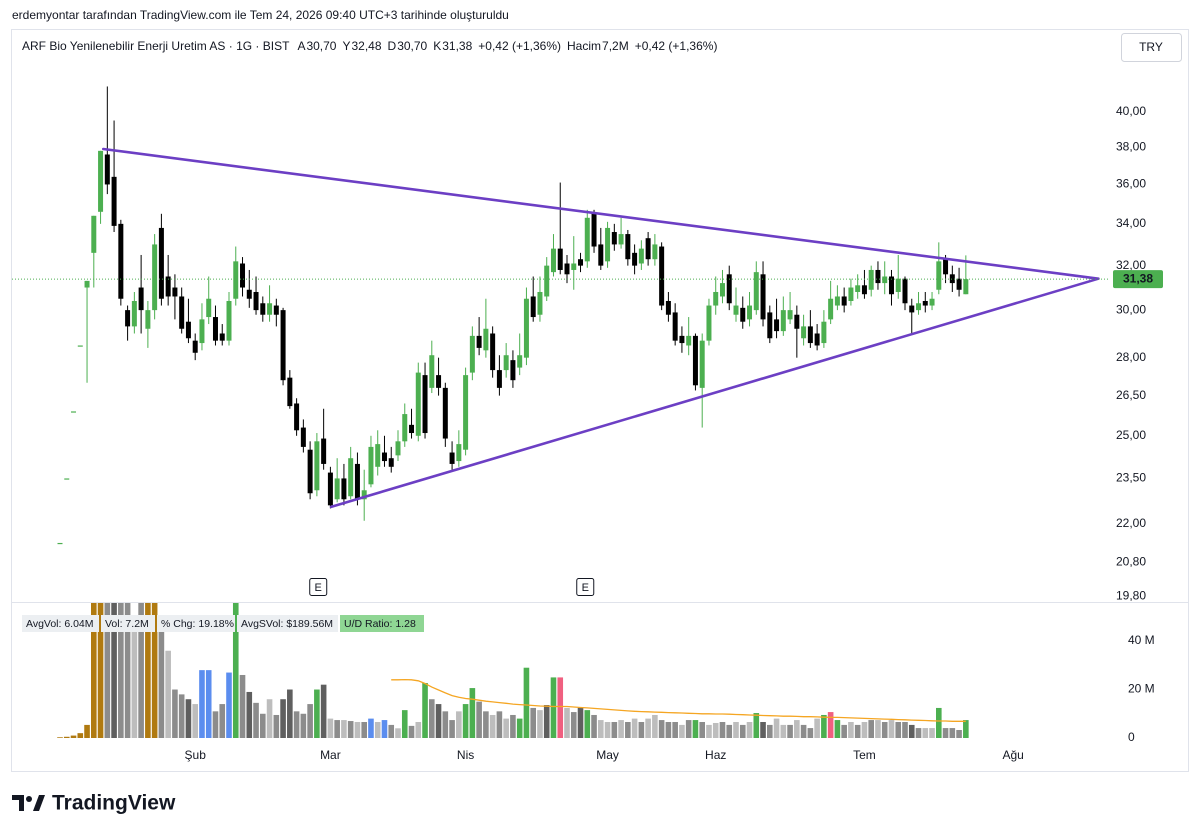 The width and height of the screenshot is (1200, 837). I want to click on volume-pane, so click(513, 670).